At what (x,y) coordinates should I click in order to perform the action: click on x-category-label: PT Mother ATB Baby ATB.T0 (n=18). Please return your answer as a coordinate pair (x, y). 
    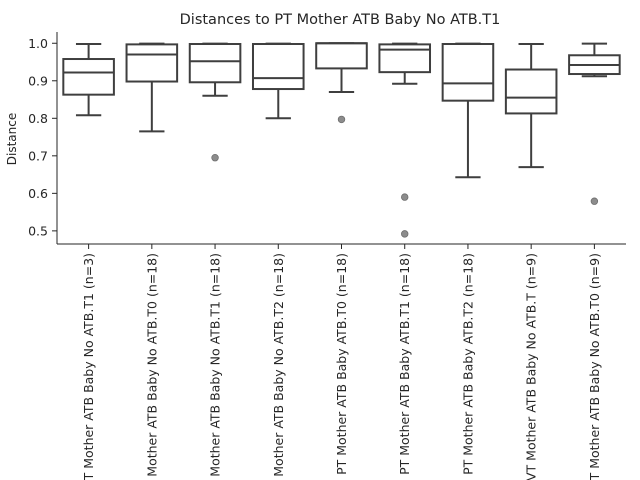
    Looking at the image, I should click on (341, 364).